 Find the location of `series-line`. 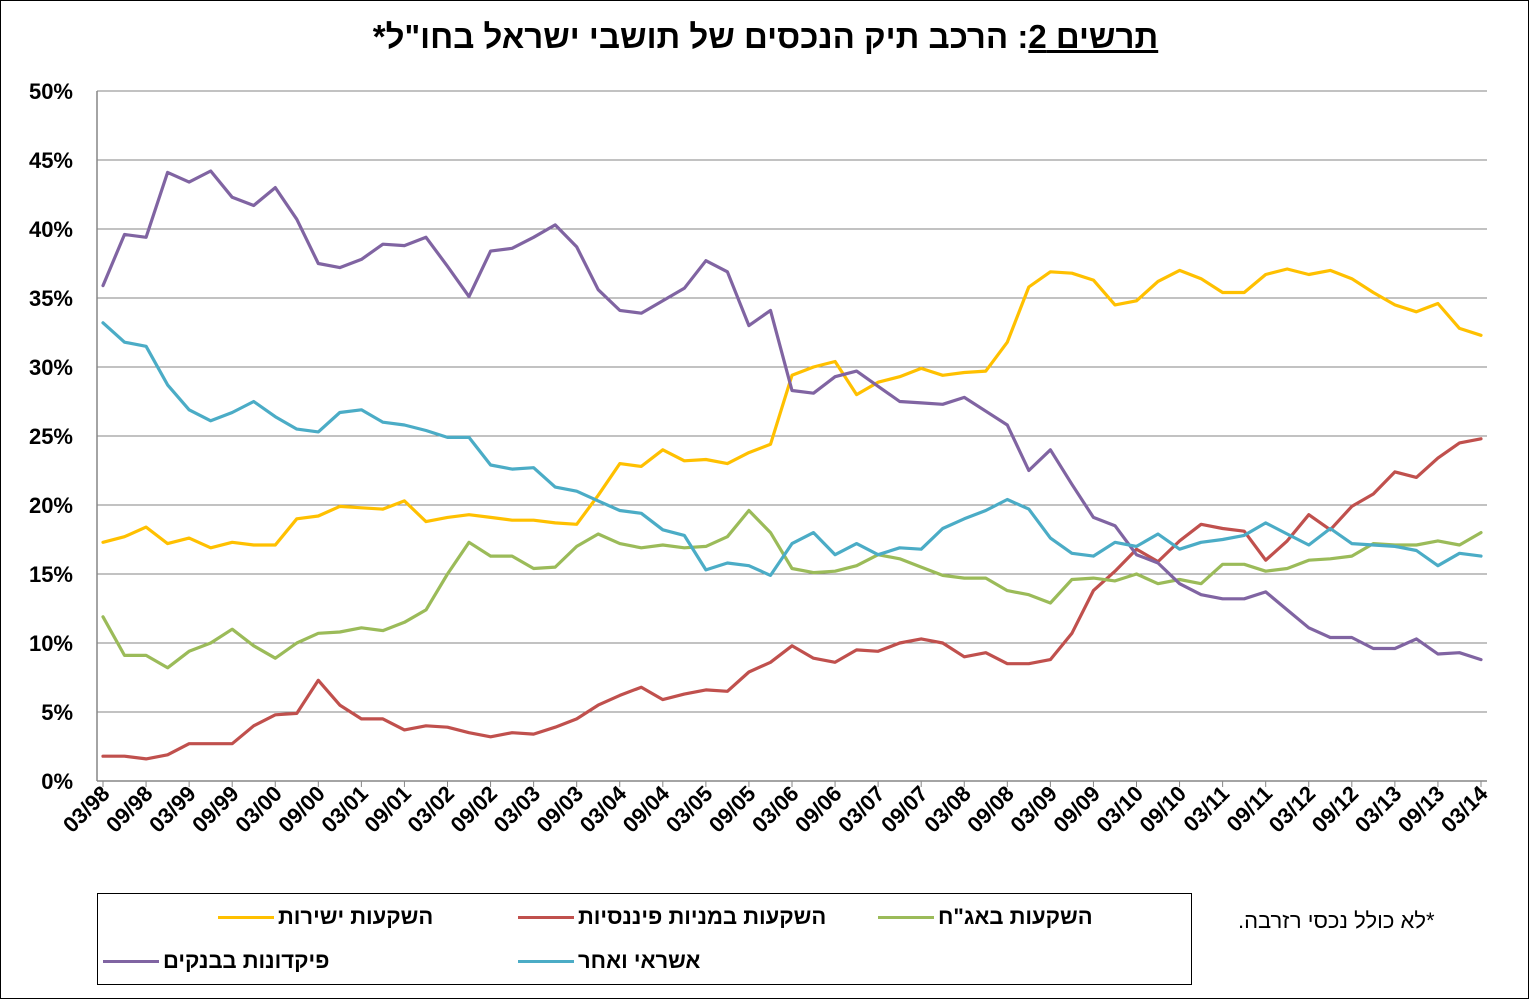

series-line is located at coordinates (792, 589).